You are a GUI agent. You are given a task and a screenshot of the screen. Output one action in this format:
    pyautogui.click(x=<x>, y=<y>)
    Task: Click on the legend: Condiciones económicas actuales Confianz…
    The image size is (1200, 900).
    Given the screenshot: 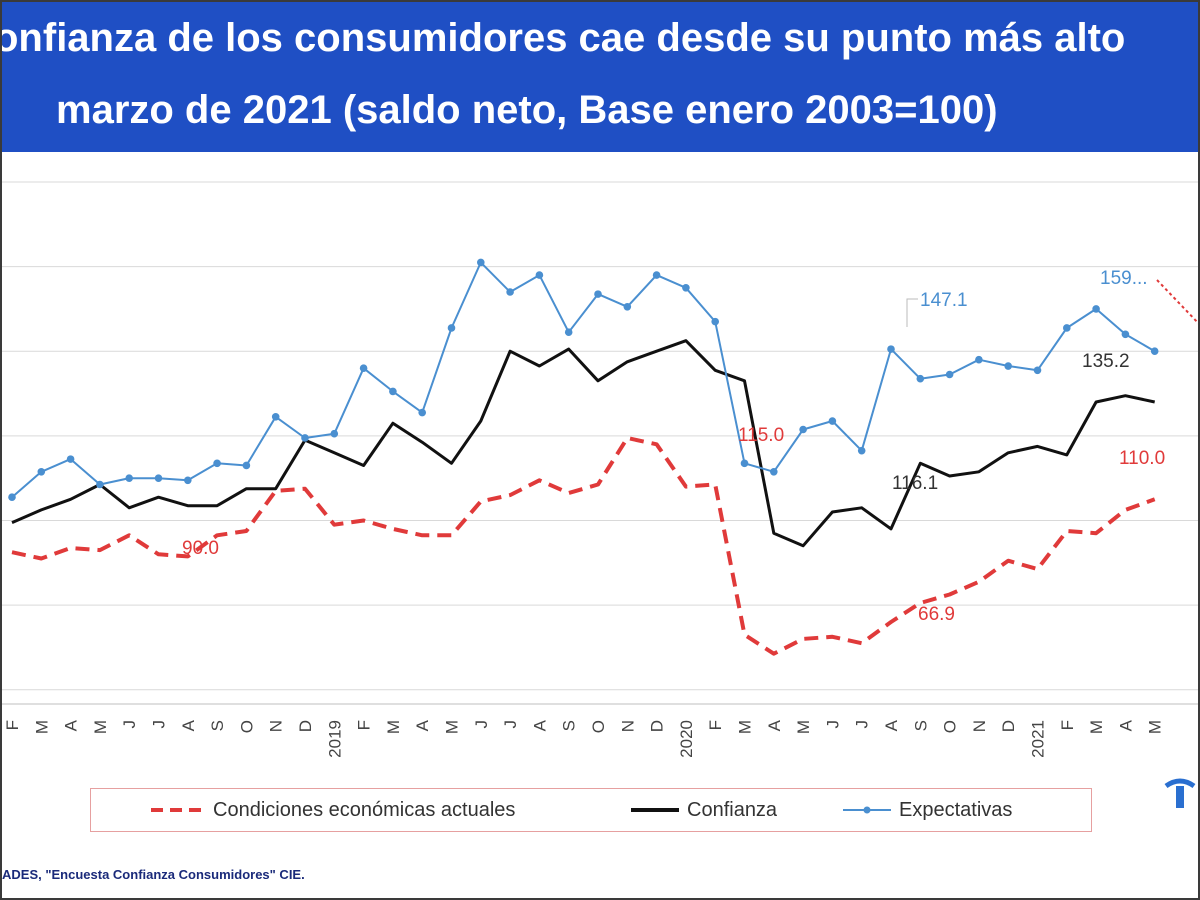 What is the action you would take?
    pyautogui.click(x=591, y=810)
    